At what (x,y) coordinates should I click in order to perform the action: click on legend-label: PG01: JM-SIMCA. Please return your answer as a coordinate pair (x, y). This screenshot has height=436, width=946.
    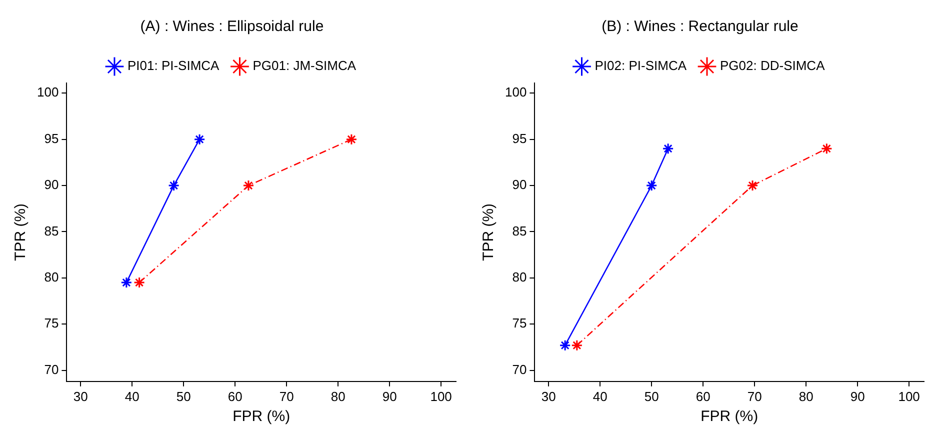
    Looking at the image, I should click on (304, 66).